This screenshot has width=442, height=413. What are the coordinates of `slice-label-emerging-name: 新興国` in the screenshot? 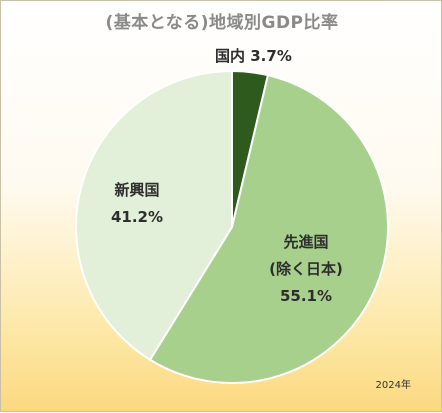 It's located at (137, 190).